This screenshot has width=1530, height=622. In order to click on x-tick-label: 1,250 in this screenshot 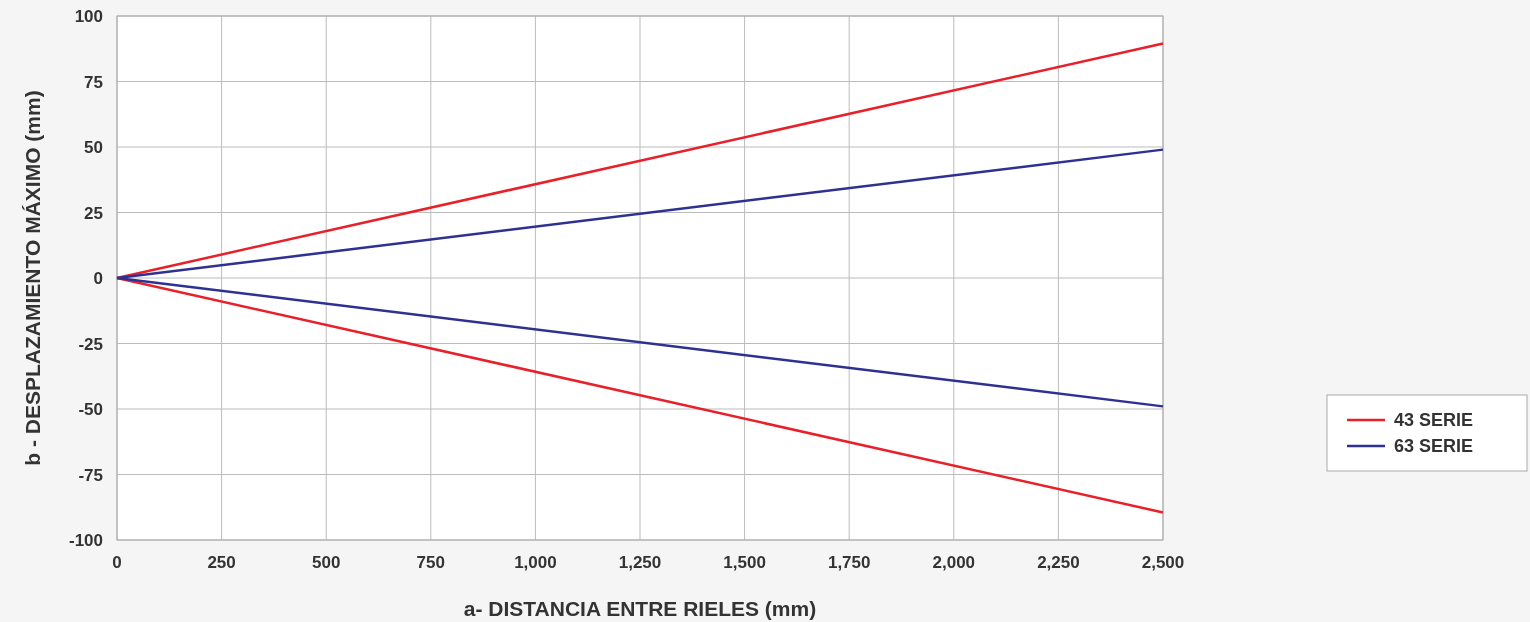, I will do `click(640, 562)`.